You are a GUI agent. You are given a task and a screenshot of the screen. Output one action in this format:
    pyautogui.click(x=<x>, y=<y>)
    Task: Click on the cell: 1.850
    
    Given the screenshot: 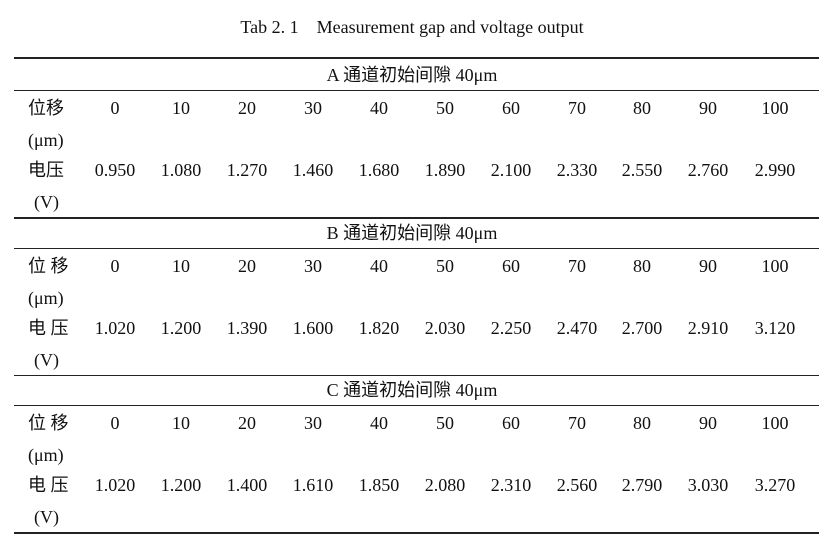 What is the action you would take?
    pyautogui.click(x=379, y=485)
    